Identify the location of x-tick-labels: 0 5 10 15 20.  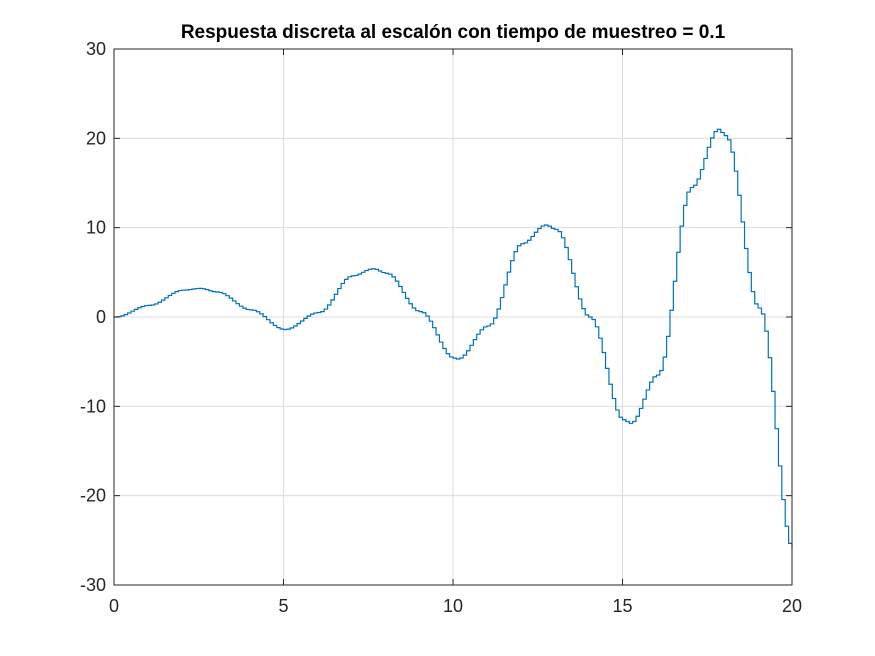
(455, 606).